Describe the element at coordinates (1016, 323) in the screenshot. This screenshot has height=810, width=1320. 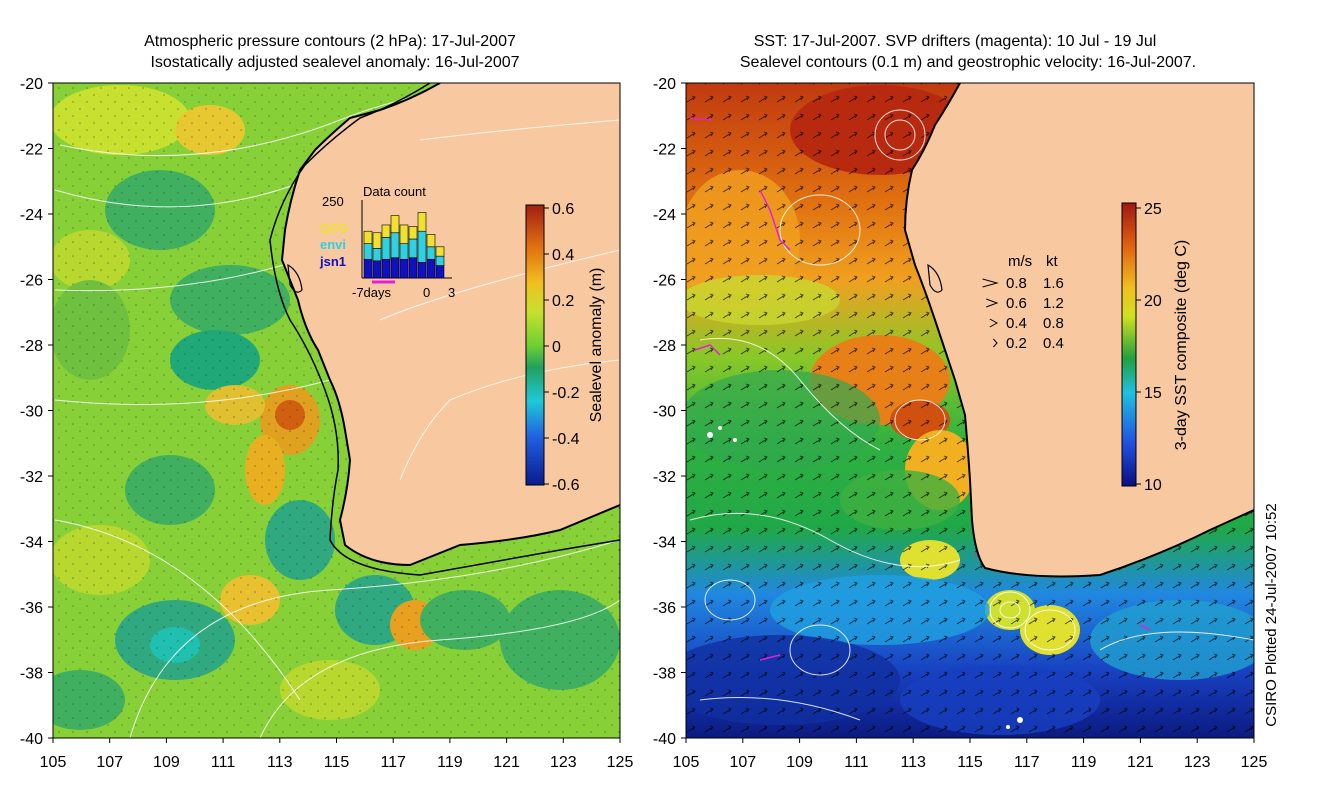
I see `velocity-ms-value: 0.4` at that location.